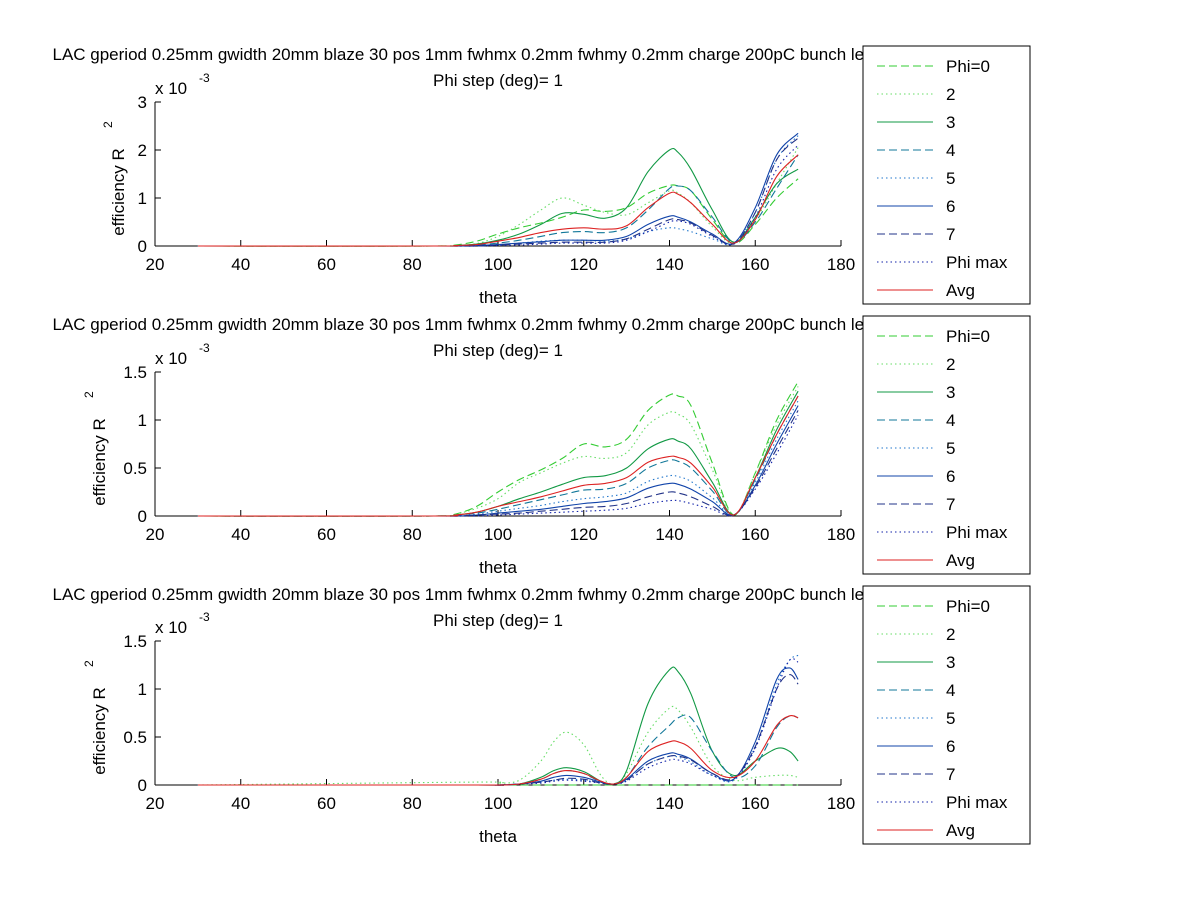 Image resolution: width=1200 pixels, height=901 pixels. I want to click on legend-box, so click(946, 715).